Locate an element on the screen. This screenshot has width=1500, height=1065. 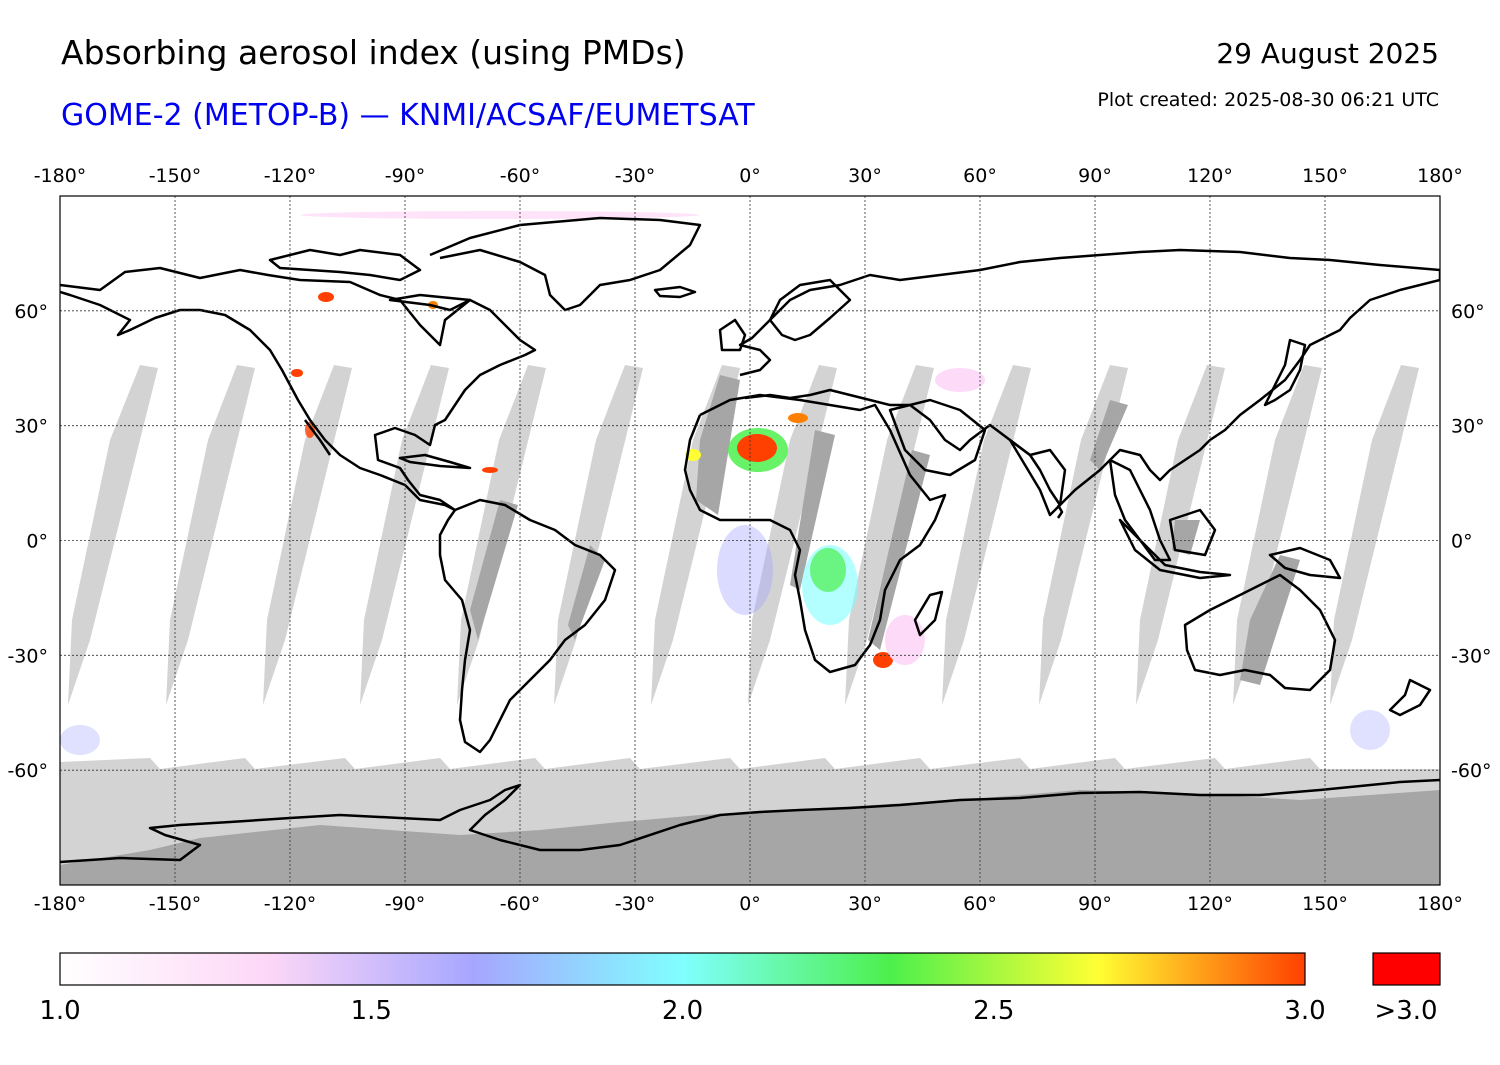
coastline-iceland is located at coordinates (675, 292).